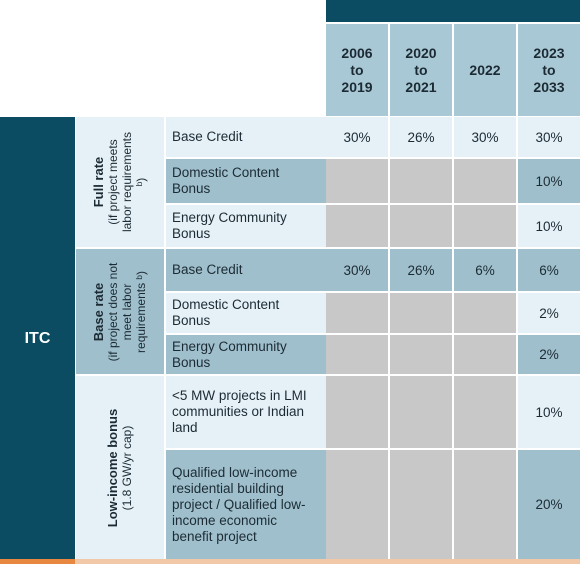 The width and height of the screenshot is (580, 564). I want to click on bottom-divider, so click(290, 561).